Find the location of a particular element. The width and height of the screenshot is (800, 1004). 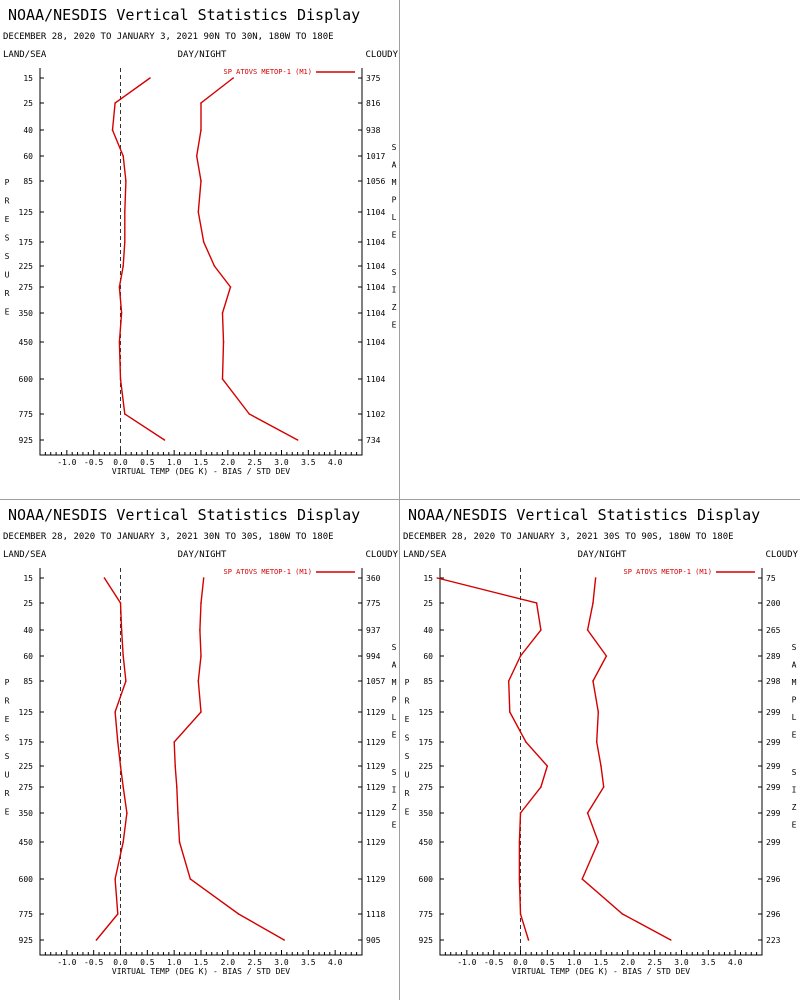

sample-size-label: 1056 is located at coordinates (375, 181).